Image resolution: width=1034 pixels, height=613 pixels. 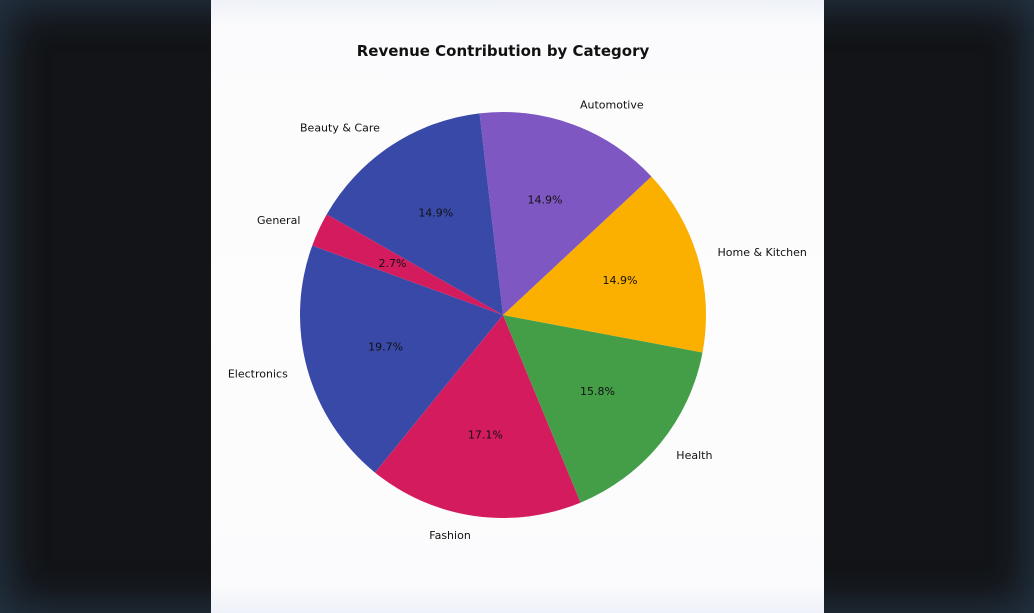 I want to click on slice-percent-home-and-kitchen: 14.9%, so click(x=620, y=280).